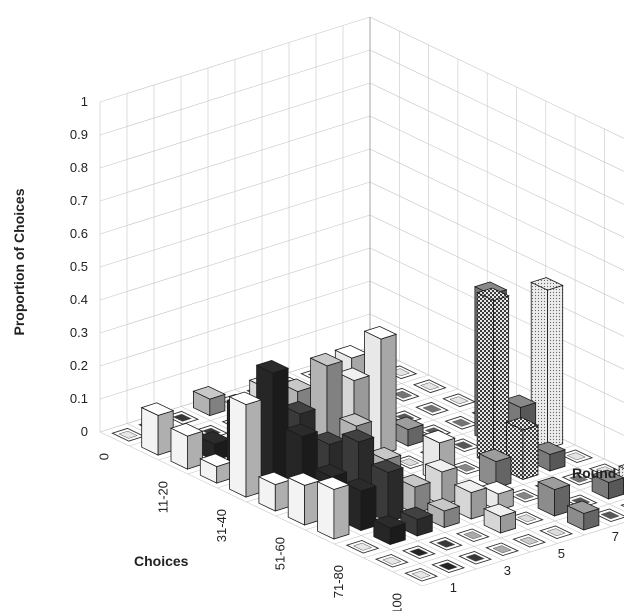 The height and width of the screenshot is (611, 624). Describe the element at coordinates (162, 497) in the screenshot. I see `choice-tick-label: 11-20` at that location.